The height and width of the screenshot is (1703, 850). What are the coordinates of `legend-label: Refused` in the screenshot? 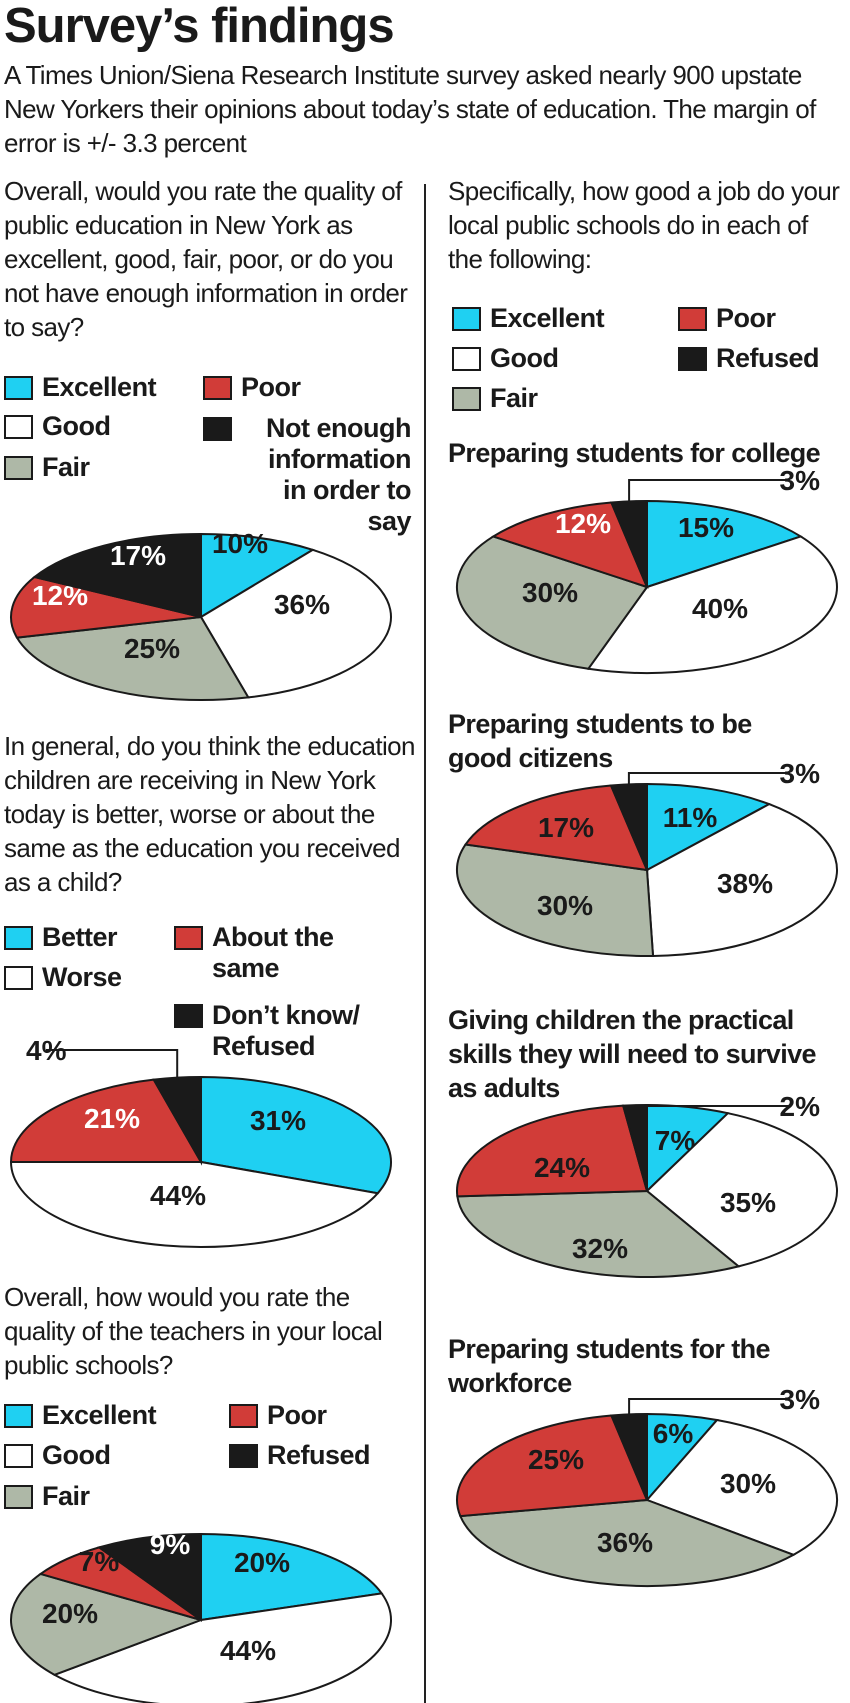 It's located at (768, 358).